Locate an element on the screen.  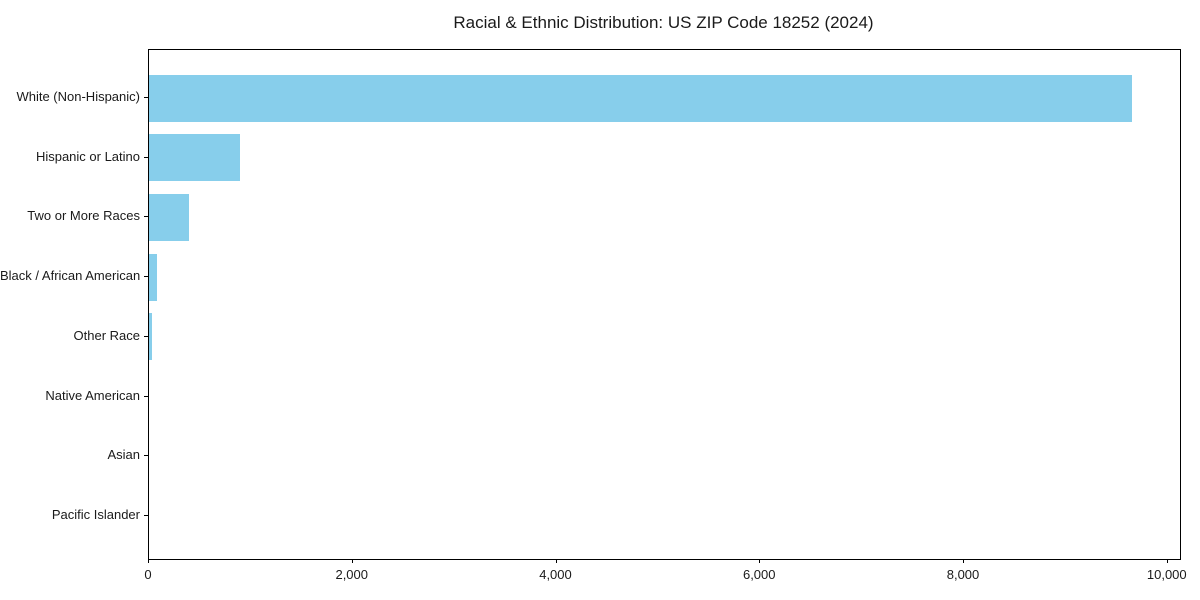
y-tick-label: Other Race is located at coordinates (106, 335).